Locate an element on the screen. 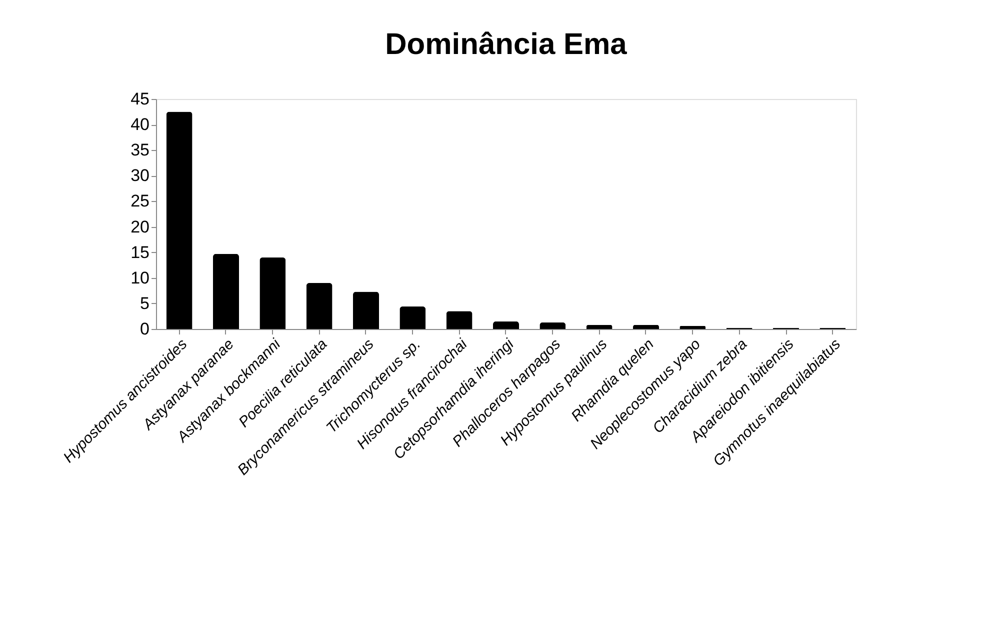 This screenshot has height=637, width=996. y-tick-label: 45 is located at coordinates (140, 99).